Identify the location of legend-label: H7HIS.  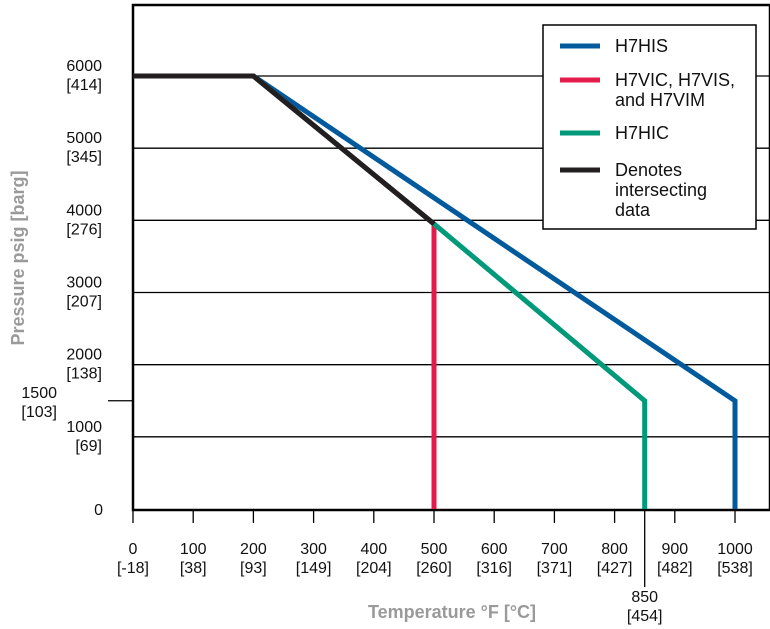
(641, 46).